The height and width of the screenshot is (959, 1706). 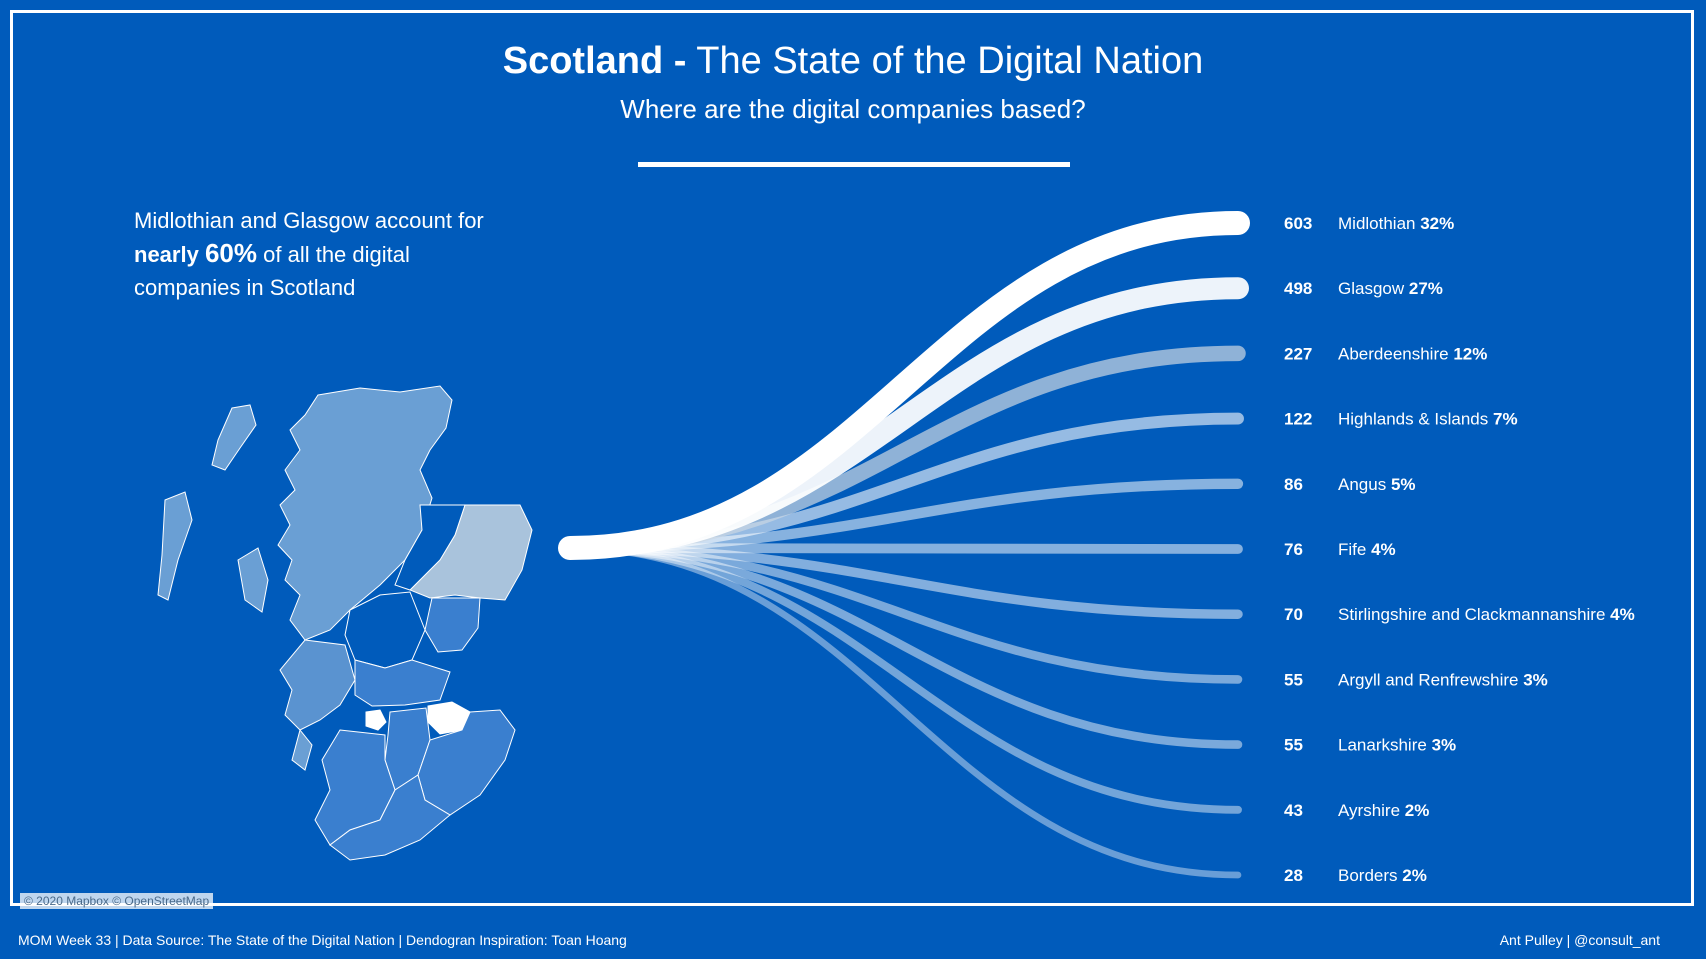 What do you see at coordinates (1505, 419) in the screenshot?
I see `percent-label-highlands-and-islands: 7%` at bounding box center [1505, 419].